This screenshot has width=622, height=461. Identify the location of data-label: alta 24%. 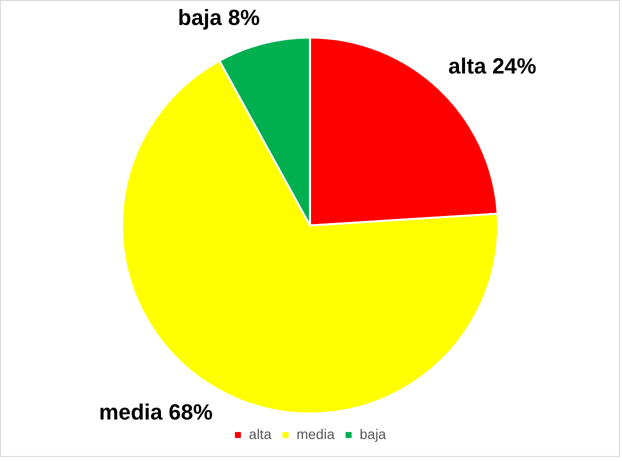
(492, 65).